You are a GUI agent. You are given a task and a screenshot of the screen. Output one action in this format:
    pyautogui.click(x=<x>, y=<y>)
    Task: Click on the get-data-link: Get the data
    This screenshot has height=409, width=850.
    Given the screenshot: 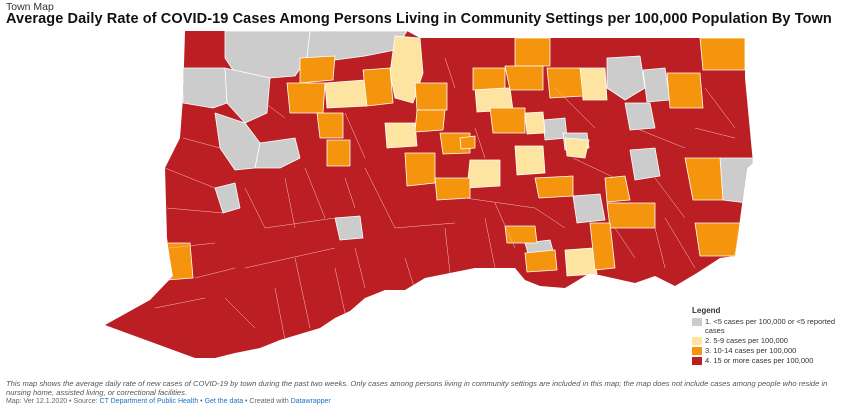 What is the action you would take?
    pyautogui.click(x=224, y=401)
    